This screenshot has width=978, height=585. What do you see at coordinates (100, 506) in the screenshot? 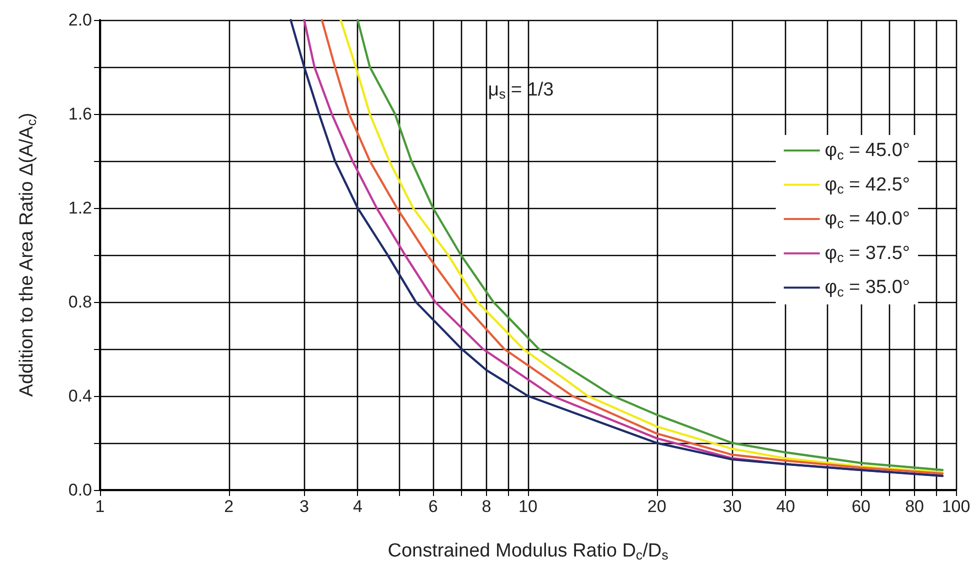
I see `x-tick-label: 1` at bounding box center [100, 506].